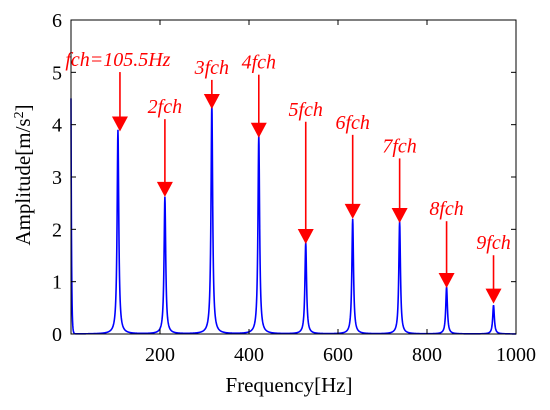  Describe the element at coordinates (165, 107) in the screenshot. I see `peak-label: 2fch` at that location.